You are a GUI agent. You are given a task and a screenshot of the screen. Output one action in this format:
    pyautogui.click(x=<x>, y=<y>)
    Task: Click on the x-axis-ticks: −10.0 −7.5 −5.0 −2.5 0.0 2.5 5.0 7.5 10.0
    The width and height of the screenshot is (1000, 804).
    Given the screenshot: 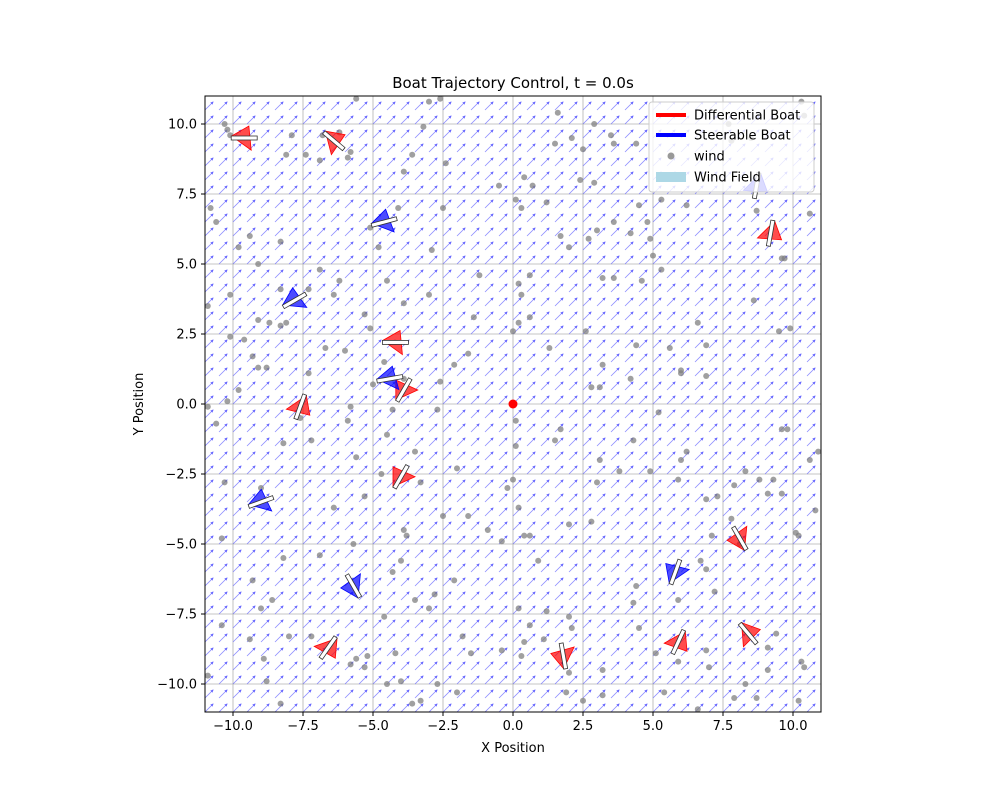 What is the action you would take?
    pyautogui.click(x=510, y=723)
    